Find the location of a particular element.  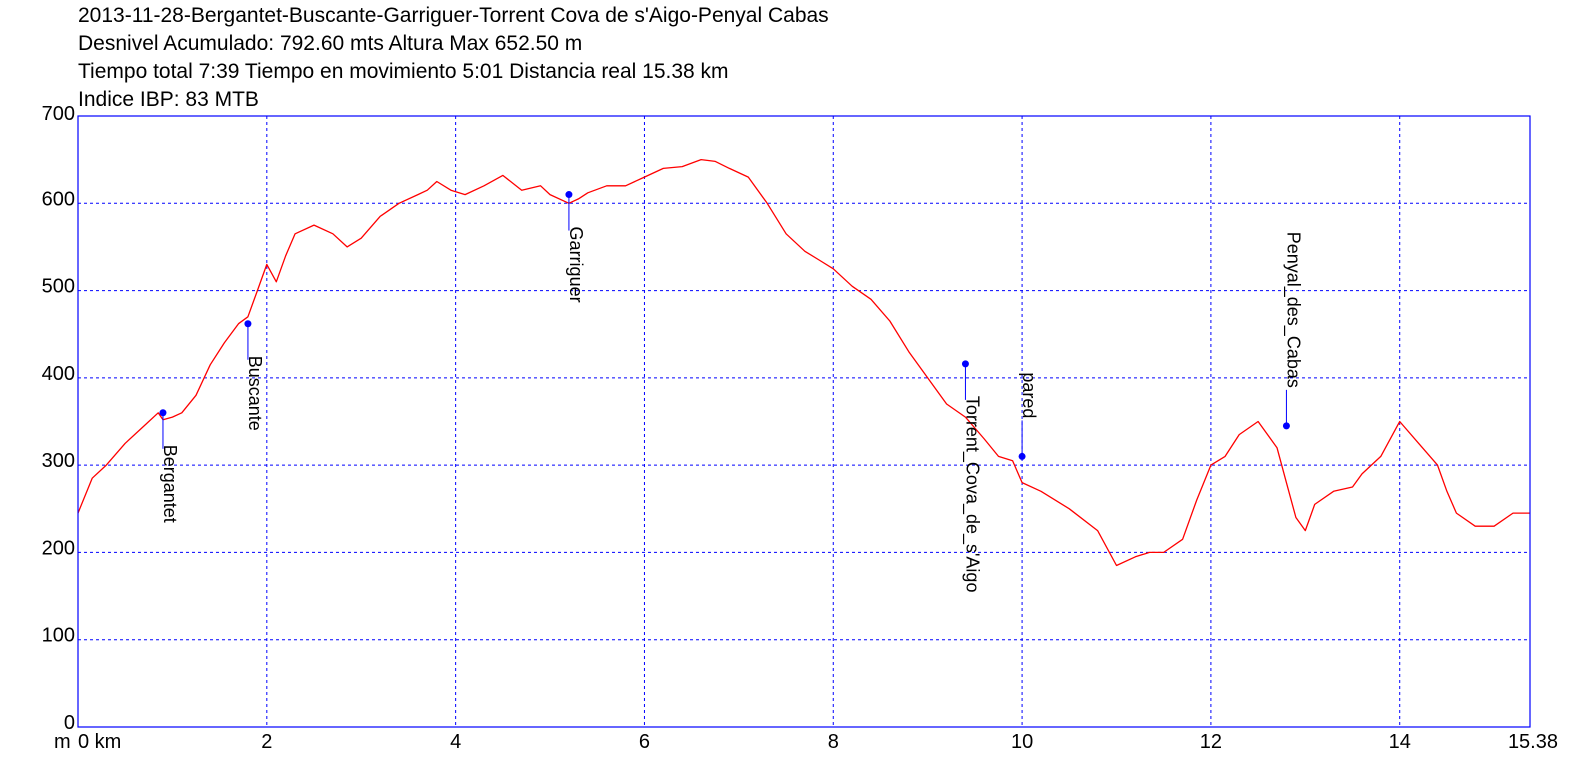

waypoint-3: Torrent_Cova_de_s'Aigo is located at coordinates (971, 476).